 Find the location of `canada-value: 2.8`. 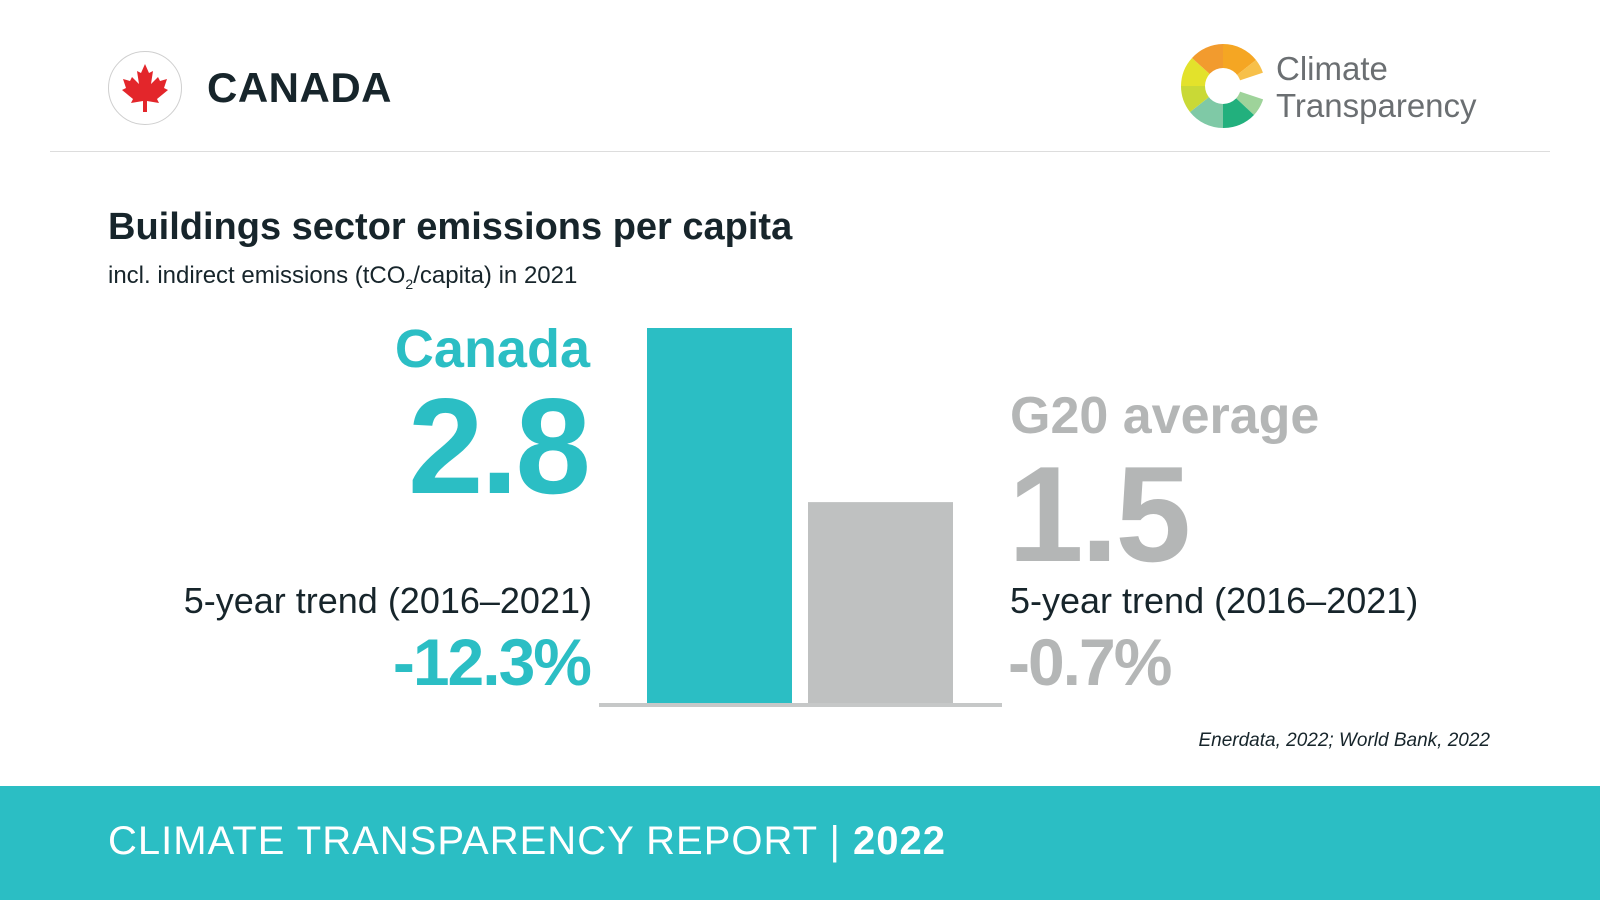

canada-value: 2.8 is located at coordinates (499, 446).